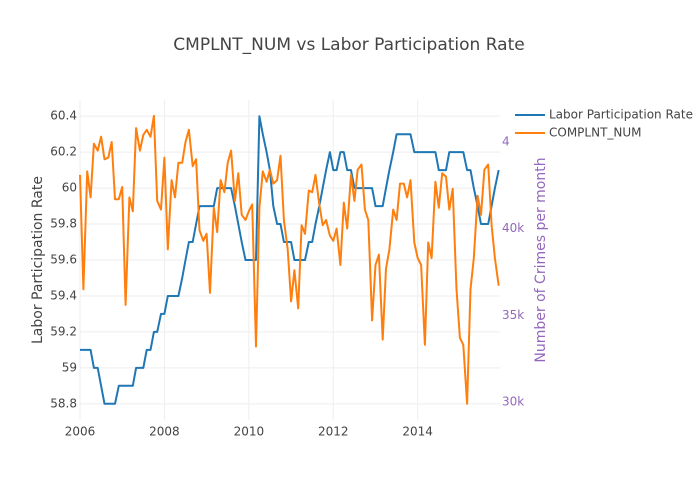  Describe the element at coordinates (63, 403) in the screenshot. I see `y-tick-label: 58.8` at that location.